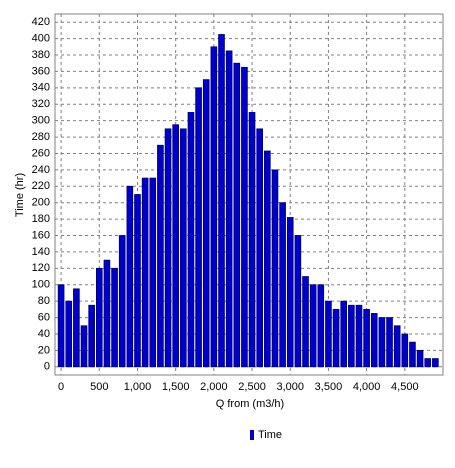 This screenshot has height=468, width=455. I want to click on x-tick-label: 2,500, so click(252, 387).